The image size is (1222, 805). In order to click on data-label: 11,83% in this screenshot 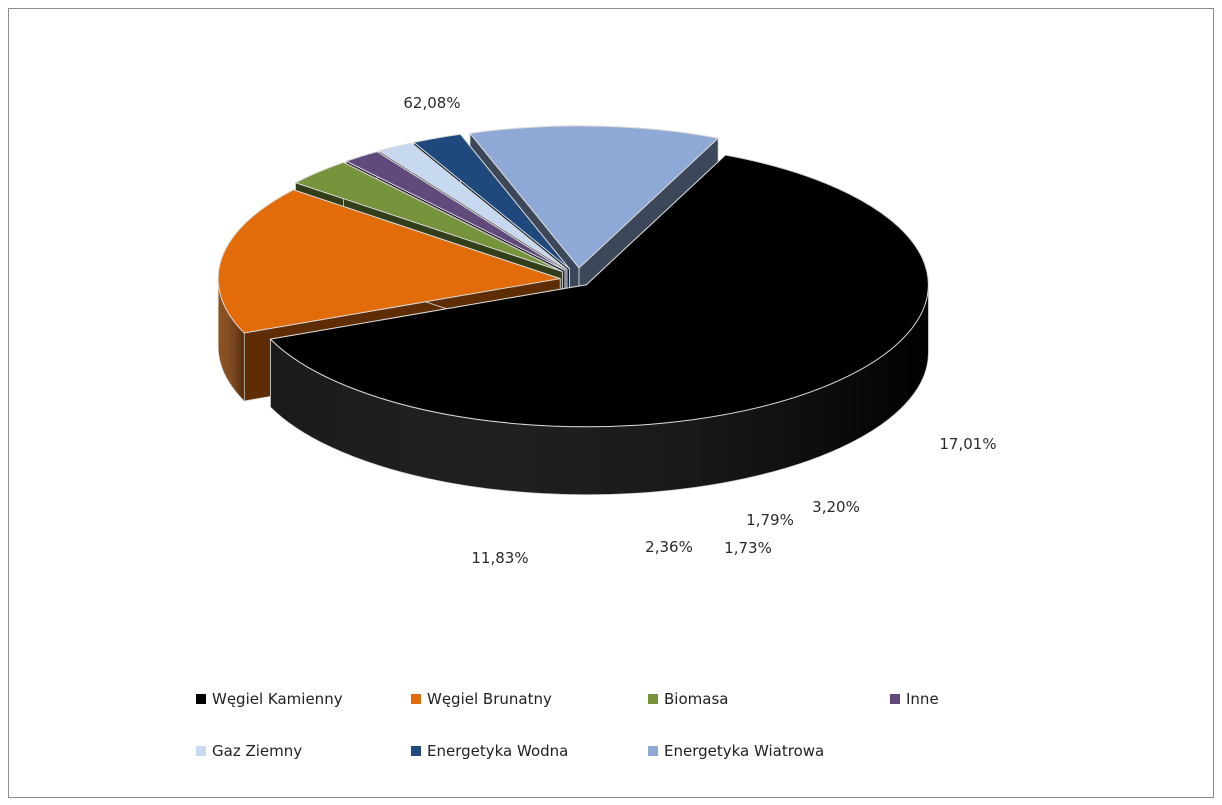, I will do `click(499, 558)`.